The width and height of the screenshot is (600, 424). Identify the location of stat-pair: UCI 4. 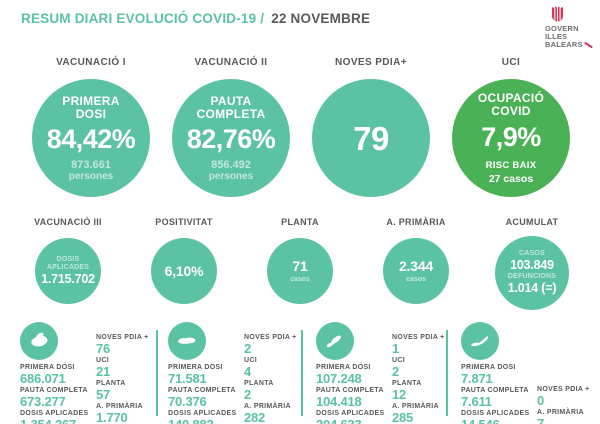
(274, 367).